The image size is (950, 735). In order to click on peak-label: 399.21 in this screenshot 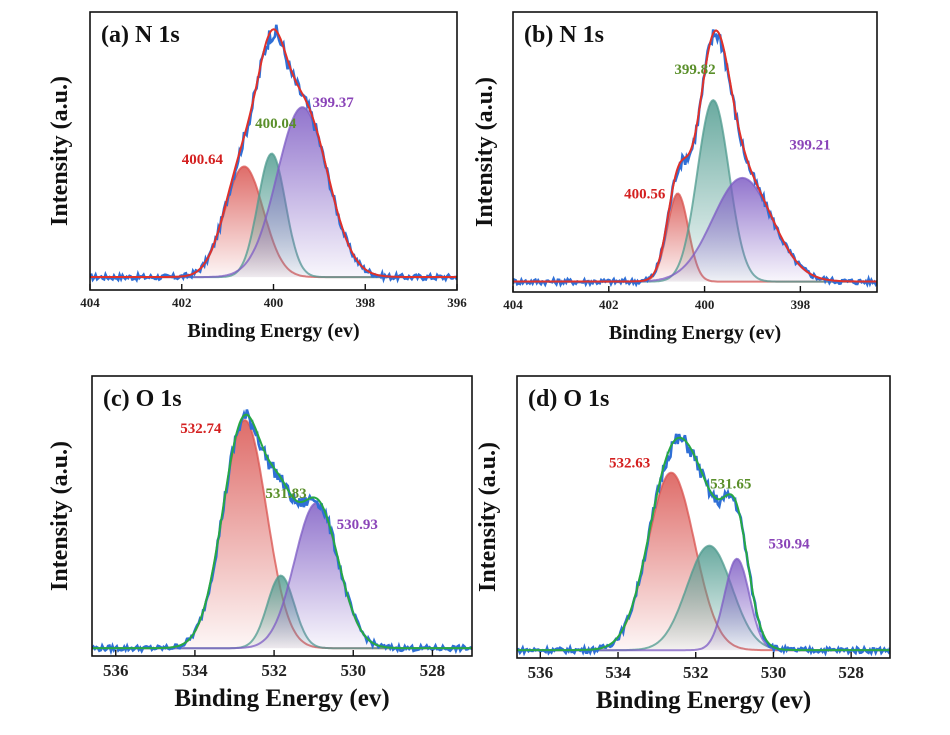, I will do `click(809, 145)`.